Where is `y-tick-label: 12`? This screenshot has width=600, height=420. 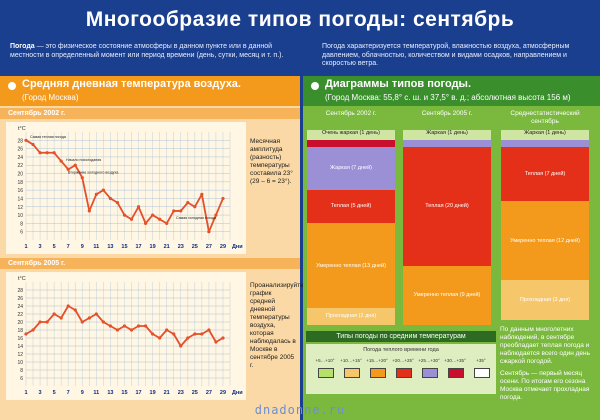
y-tick-label: 12 is located at coordinates (20, 355).